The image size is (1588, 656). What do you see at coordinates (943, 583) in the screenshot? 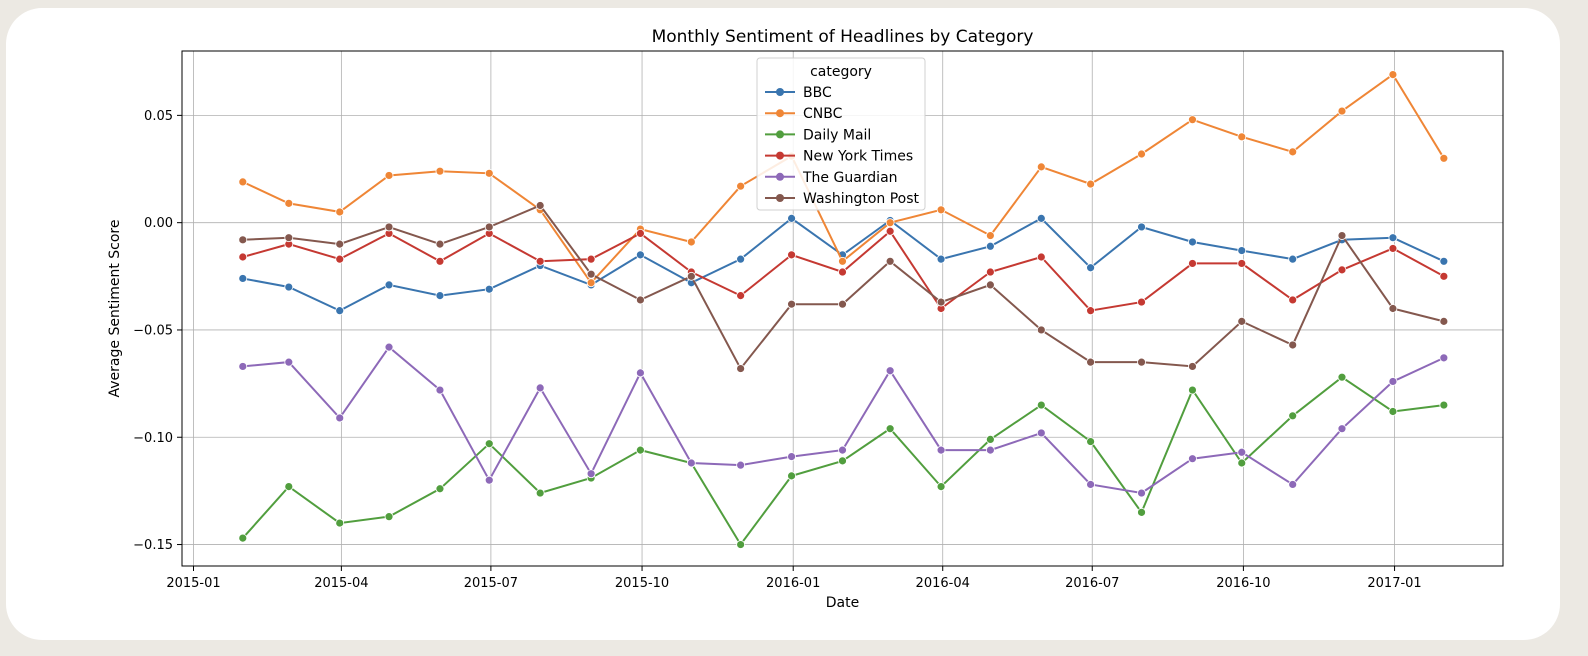
I see `x-tick-label: 2016-04` at bounding box center [943, 583].